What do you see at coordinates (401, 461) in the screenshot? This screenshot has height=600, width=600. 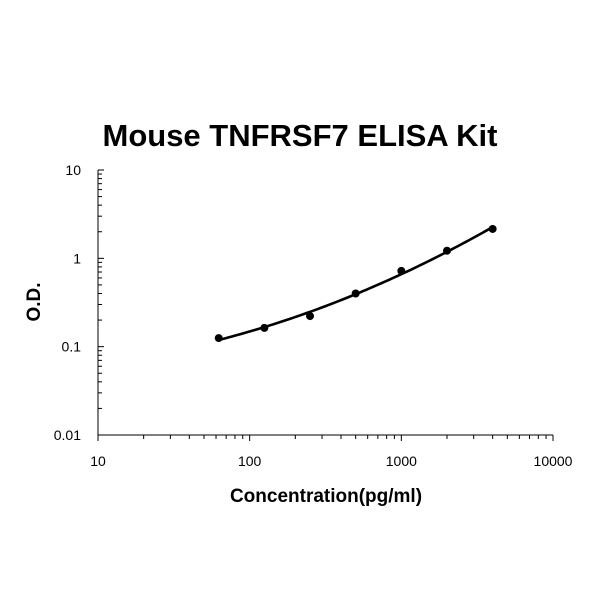 I see `x-tick-label: 1000` at bounding box center [401, 461].